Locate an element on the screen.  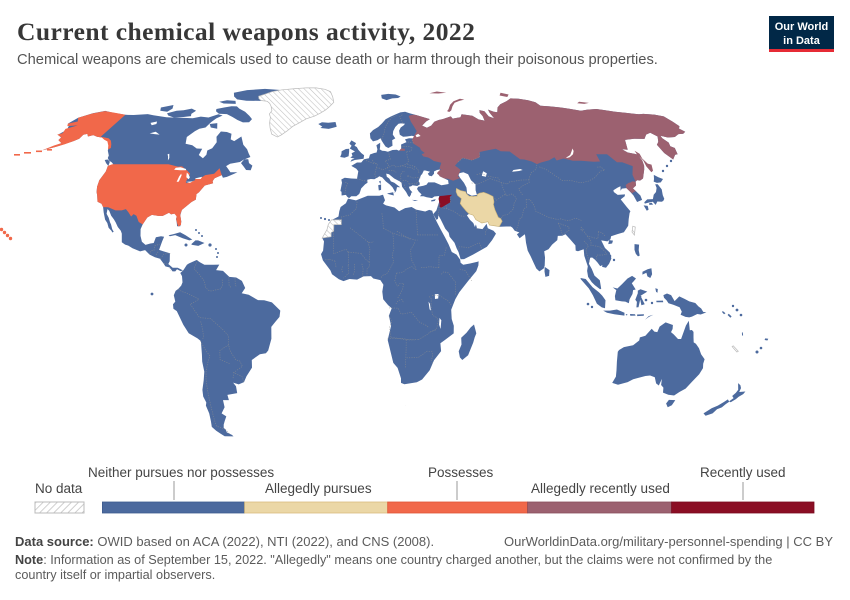
svg-text: Allegedly recently used is located at coordinates (600, 488).